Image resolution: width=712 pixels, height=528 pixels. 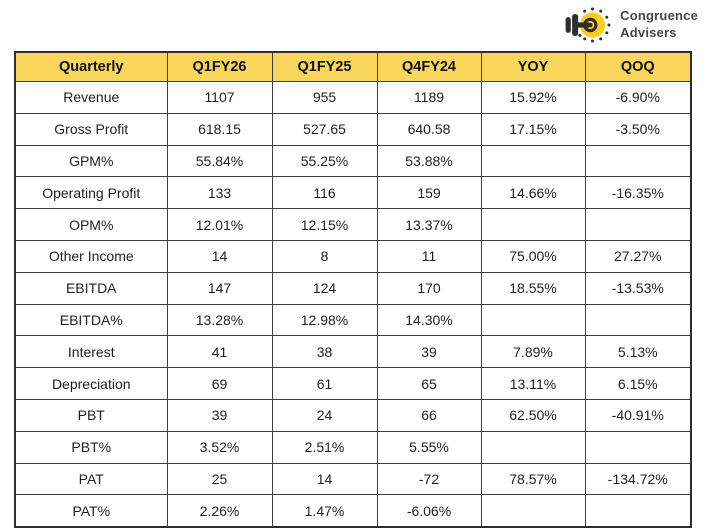 I want to click on column-header: QOQ, so click(x=638, y=66).